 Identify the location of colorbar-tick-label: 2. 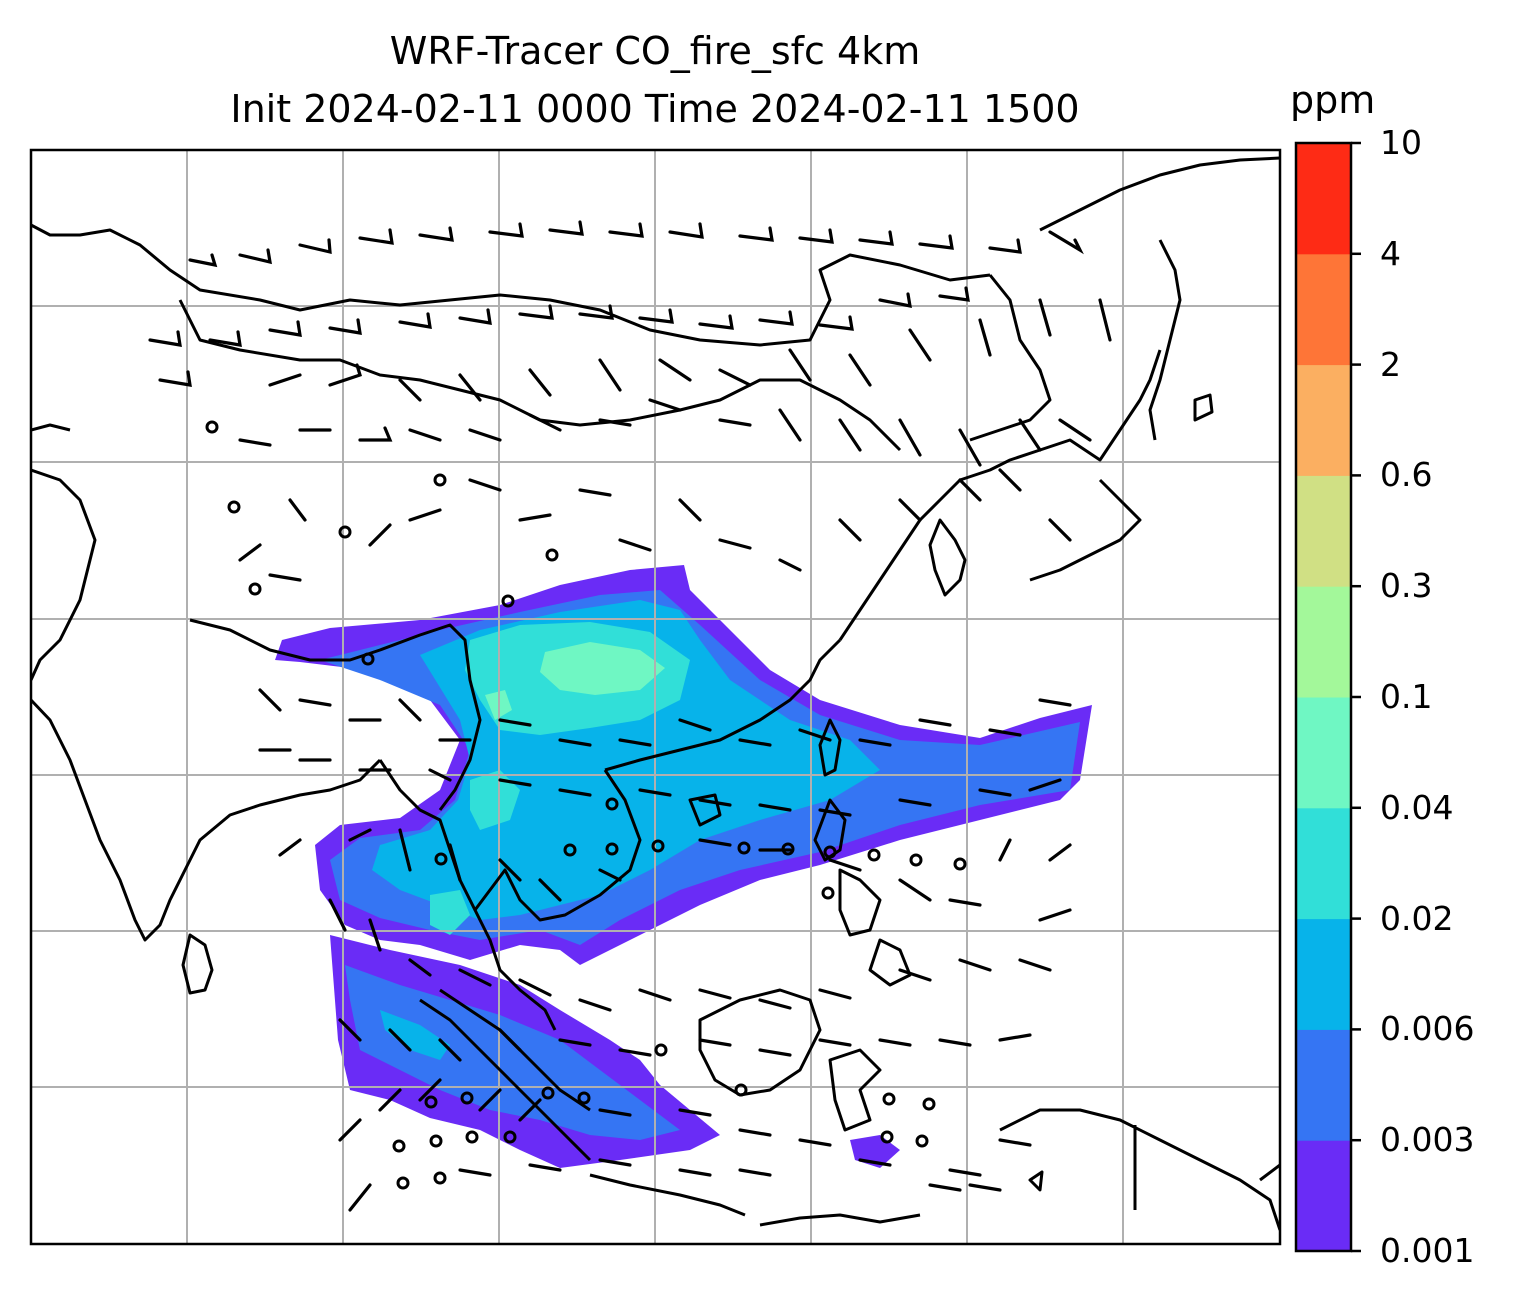
(1390, 364).